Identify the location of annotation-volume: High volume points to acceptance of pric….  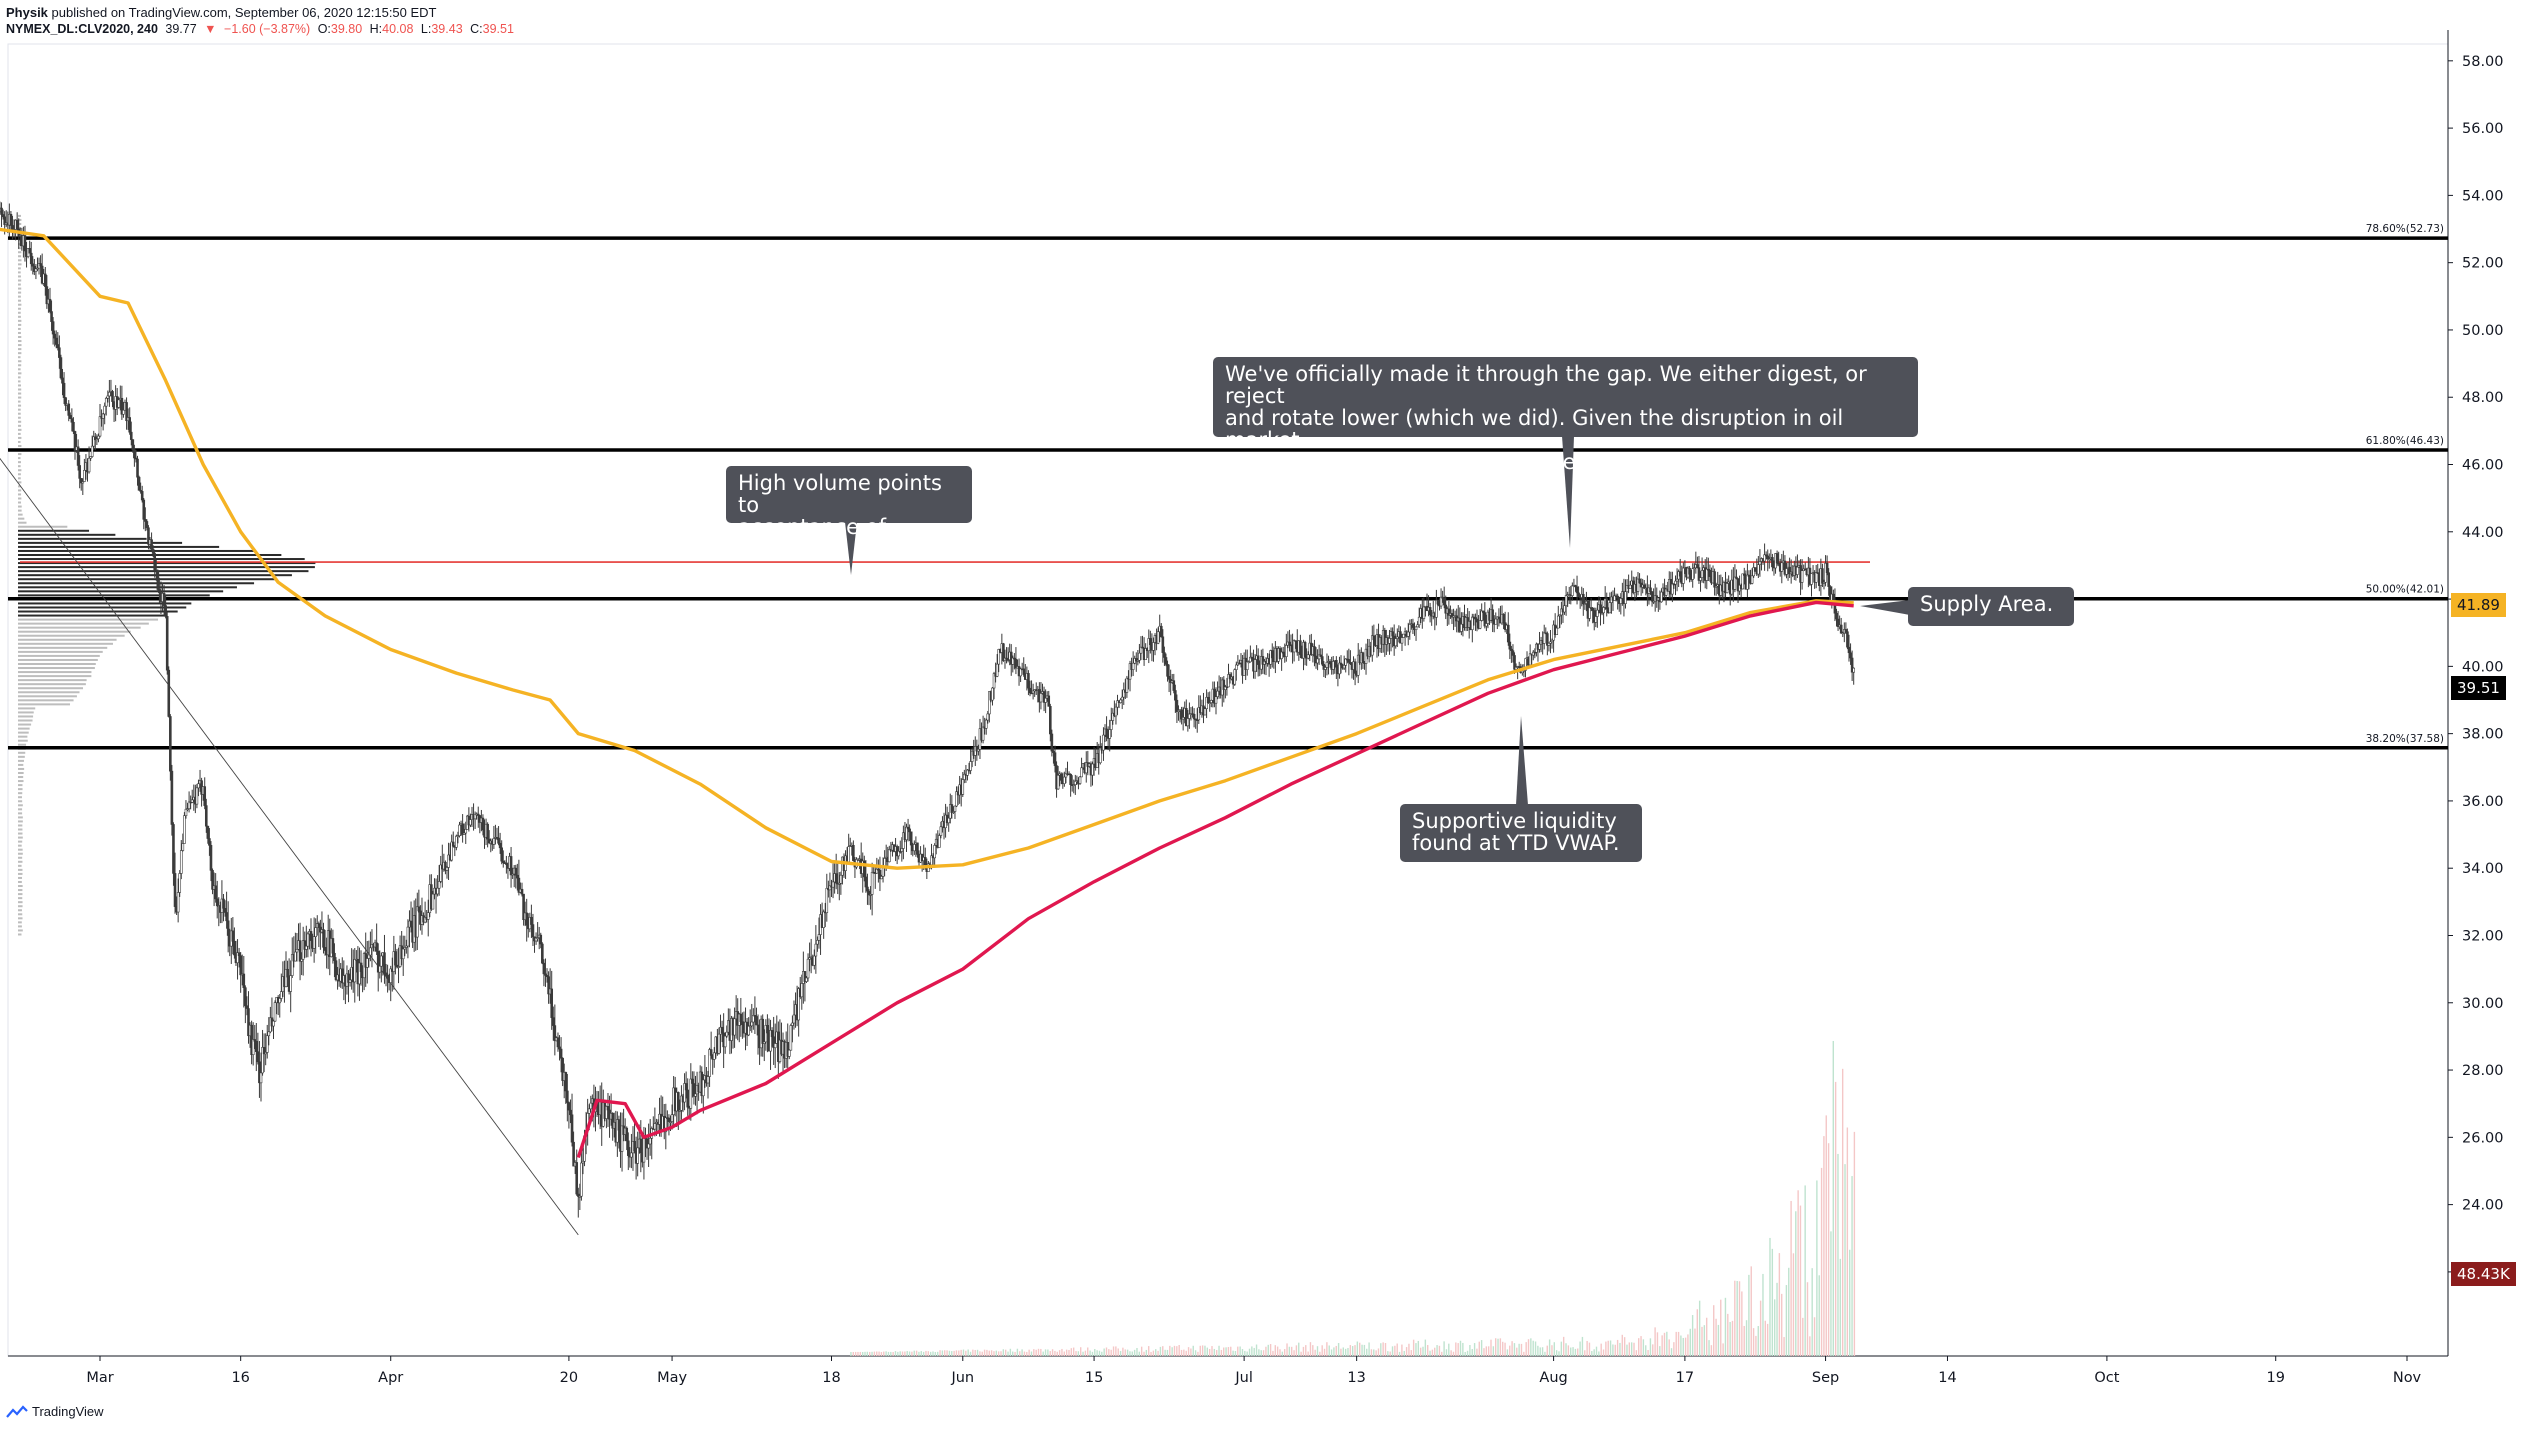
(849, 513).